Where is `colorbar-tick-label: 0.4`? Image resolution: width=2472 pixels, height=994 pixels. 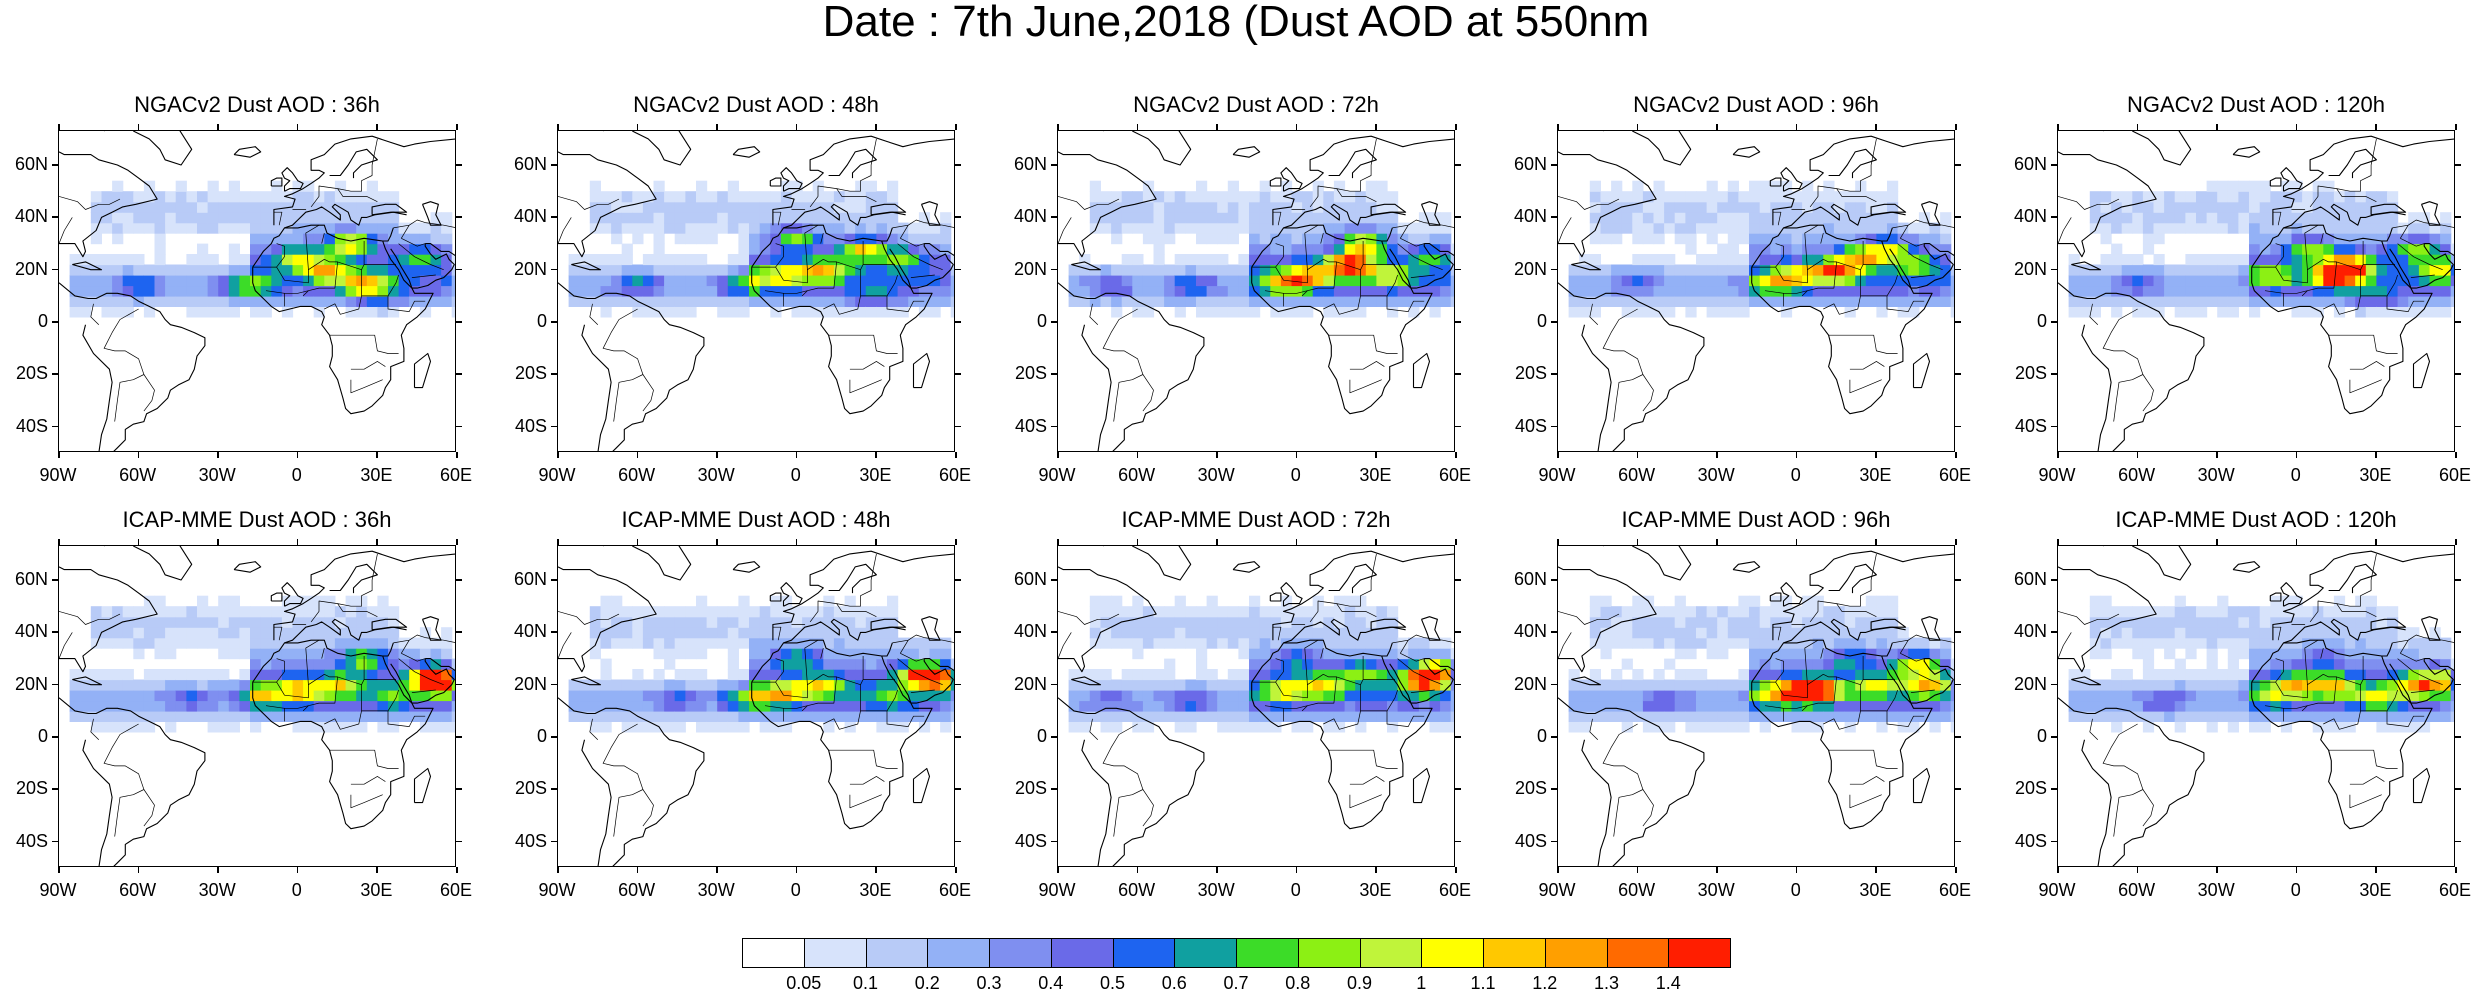 colorbar-tick-label: 0.4 is located at coordinates (1051, 983).